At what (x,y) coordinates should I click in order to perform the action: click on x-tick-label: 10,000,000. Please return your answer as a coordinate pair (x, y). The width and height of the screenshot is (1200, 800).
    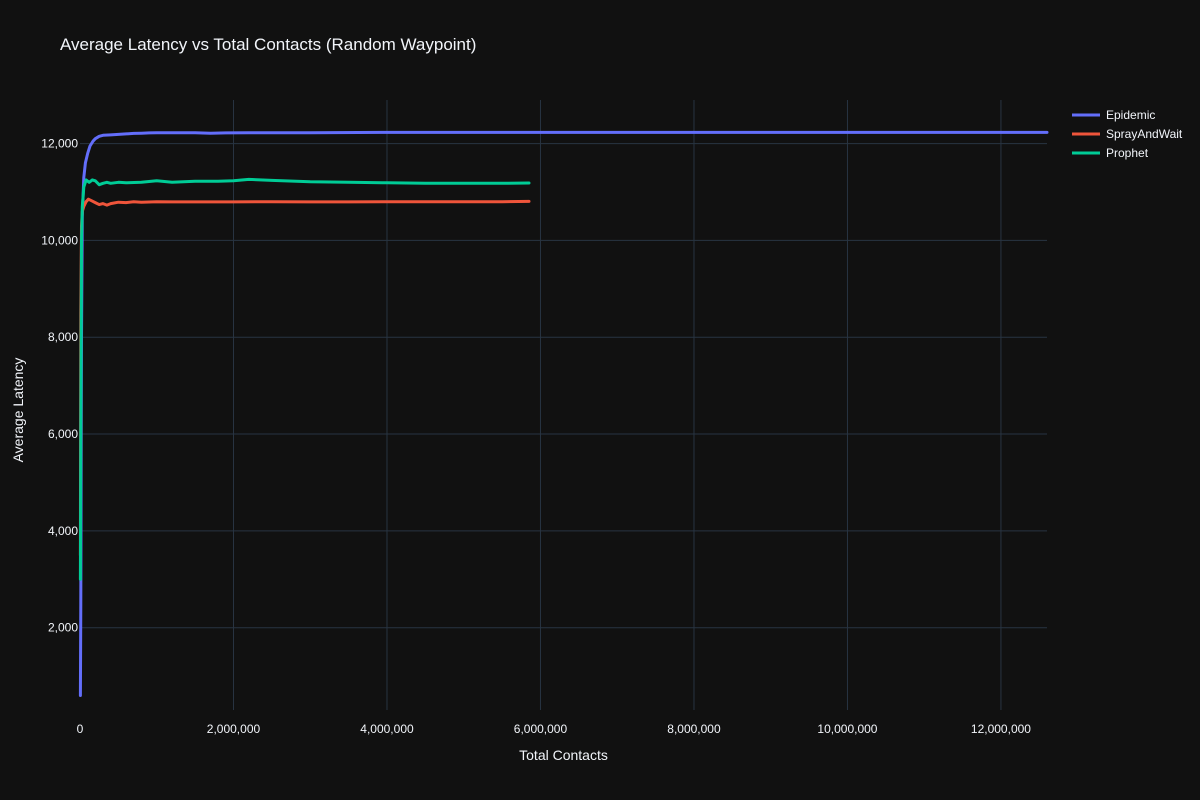
    Looking at the image, I should click on (847, 729).